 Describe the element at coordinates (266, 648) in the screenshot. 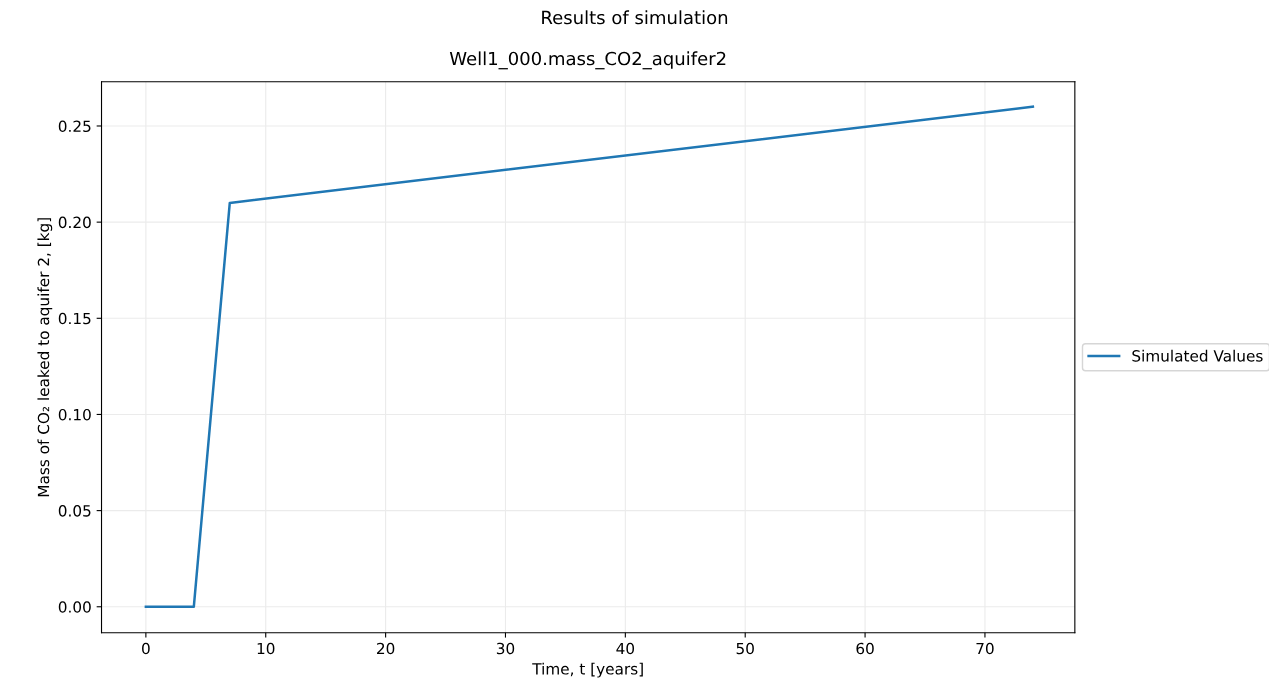

I see `x-tick-label: 10` at that location.